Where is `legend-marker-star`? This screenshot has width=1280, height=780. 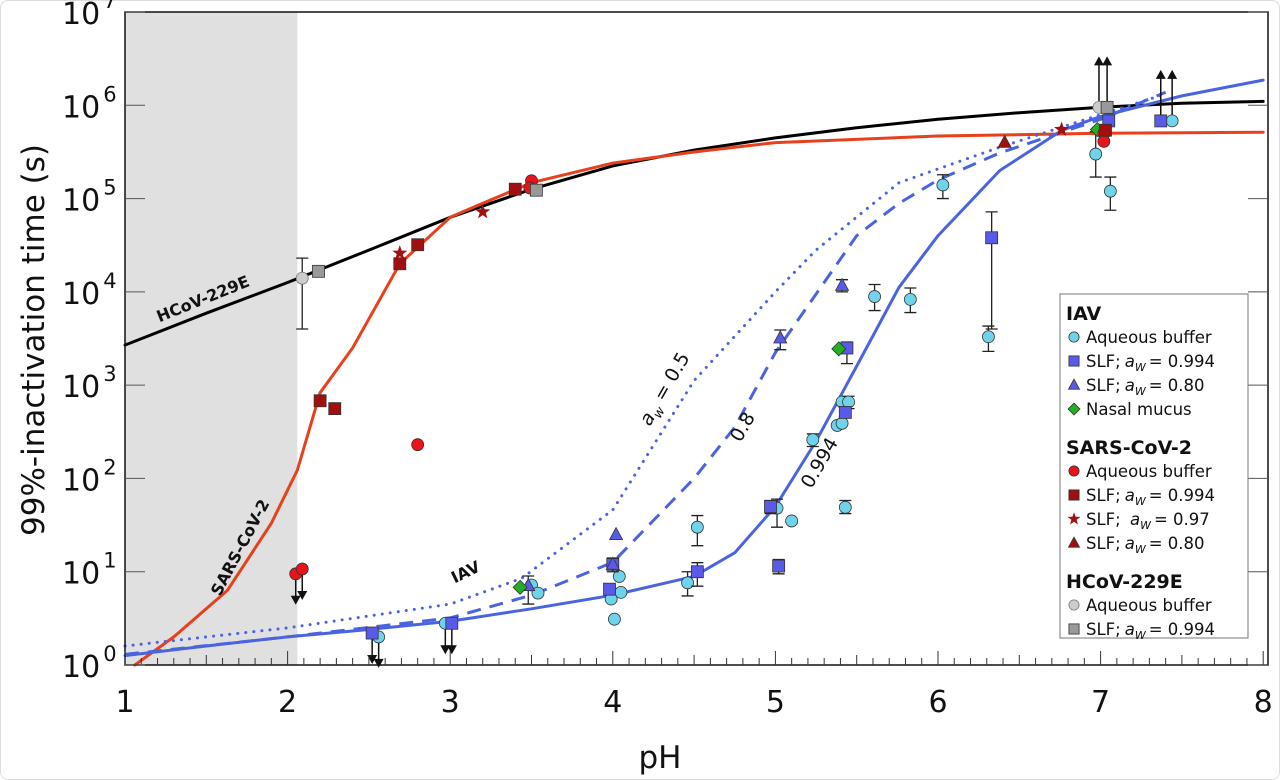
legend-marker-star is located at coordinates (1074, 518).